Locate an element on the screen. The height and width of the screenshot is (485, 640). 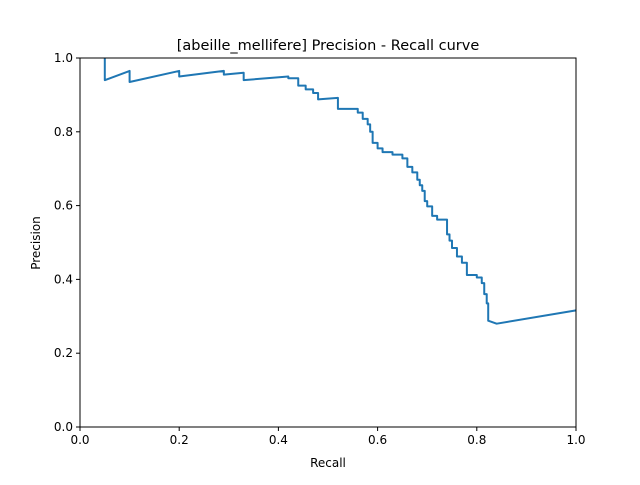
x-tick-label: 0.0 is located at coordinates (79, 440).